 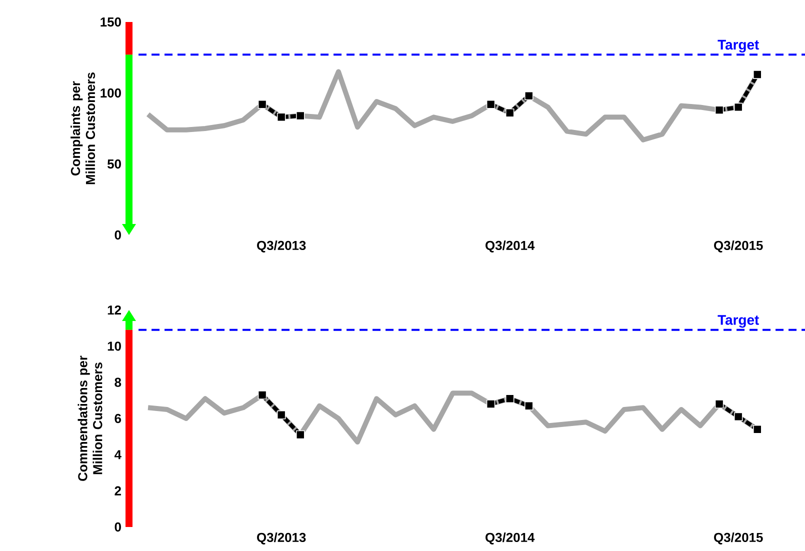 What do you see at coordinates (118, 419) in the screenshot?
I see `y-tick-label: 6` at bounding box center [118, 419].